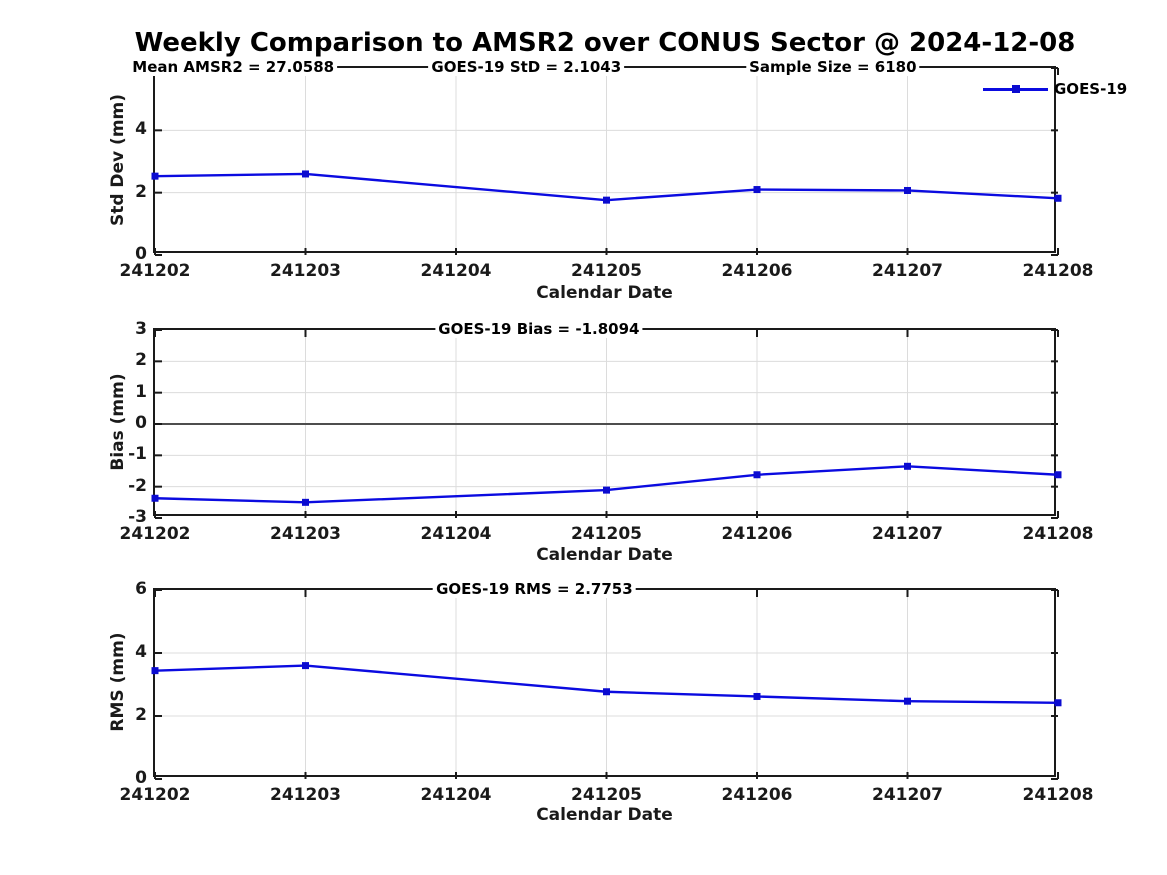 The image size is (1167, 875). I want to click on legend-line-sample, so click(1015, 89).